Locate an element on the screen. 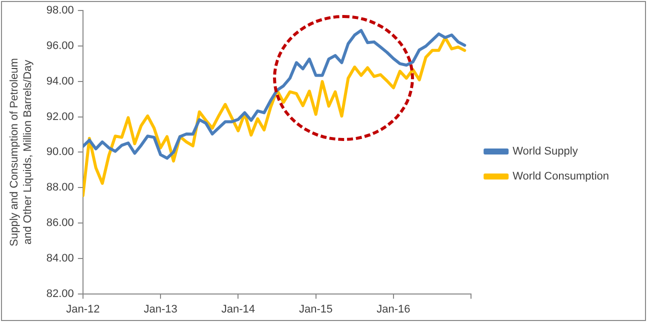  y-tick-label: 98.00 is located at coordinates (60, 10).